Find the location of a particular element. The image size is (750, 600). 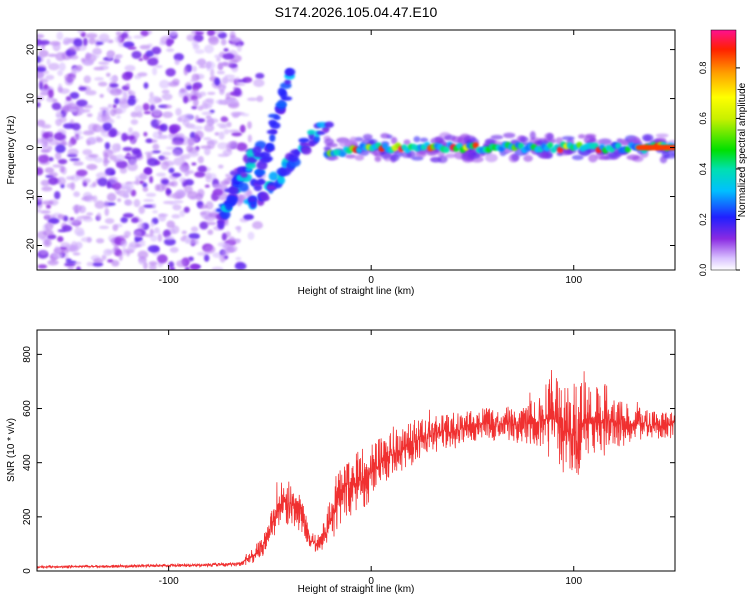

colorbar-gradient is located at coordinates (723, 150).